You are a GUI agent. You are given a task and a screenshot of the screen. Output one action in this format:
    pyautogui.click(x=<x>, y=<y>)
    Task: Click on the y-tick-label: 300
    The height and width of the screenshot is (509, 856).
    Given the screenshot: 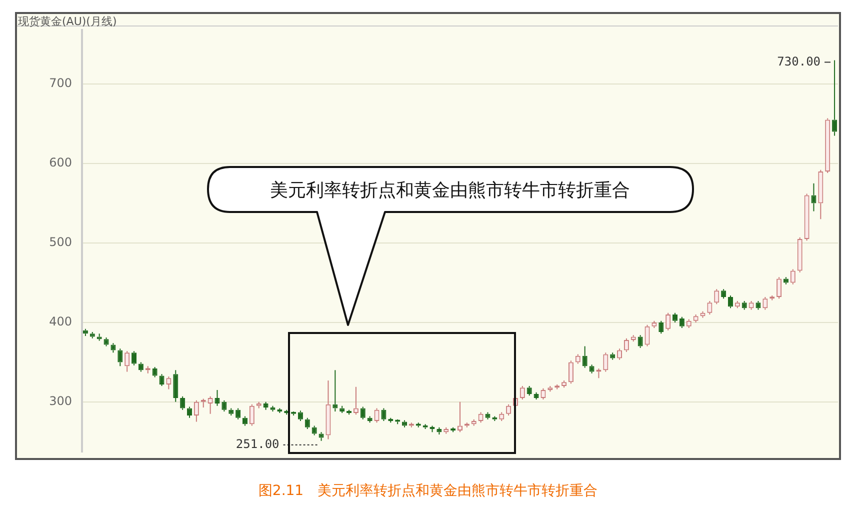 What is the action you would take?
    pyautogui.click(x=60, y=401)
    